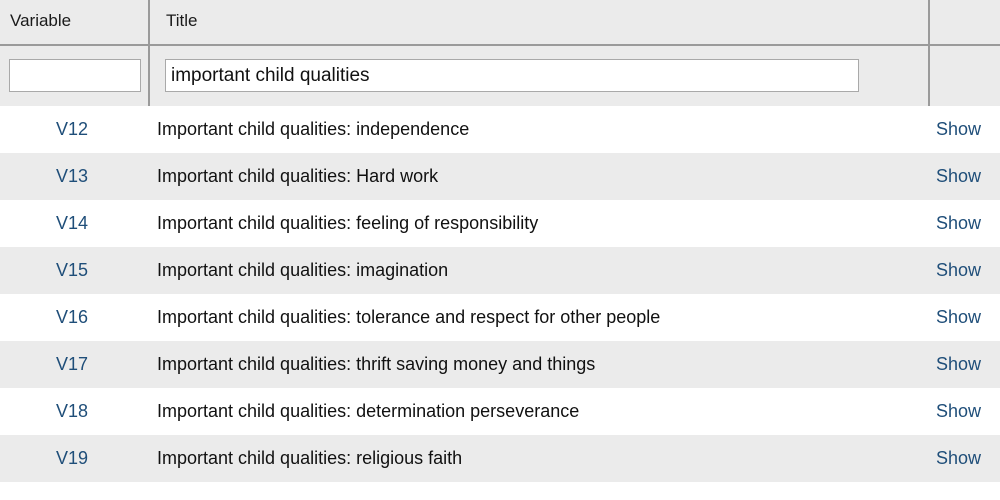 This screenshot has width=1000, height=500. I want to click on variable-title: Important child qualities: imagination, so click(303, 270).